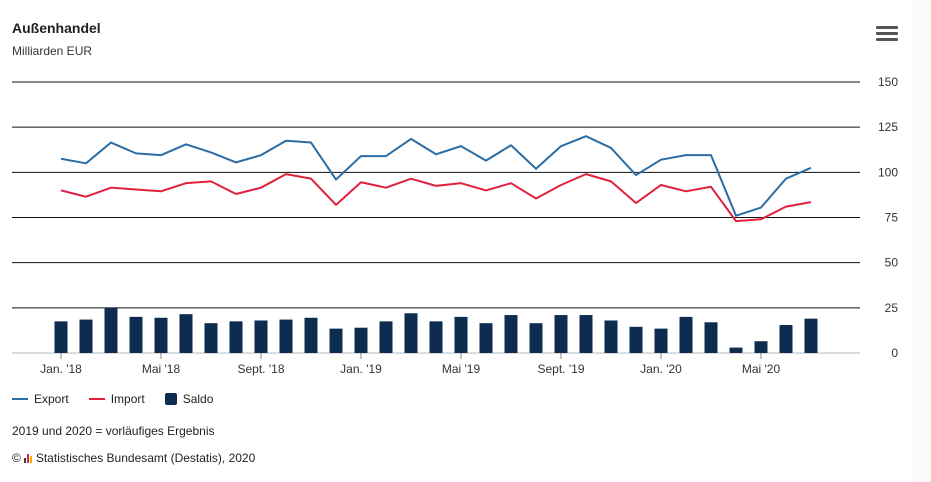 This screenshot has width=931, height=482. I want to click on legend-label-import: Import, so click(127, 399).